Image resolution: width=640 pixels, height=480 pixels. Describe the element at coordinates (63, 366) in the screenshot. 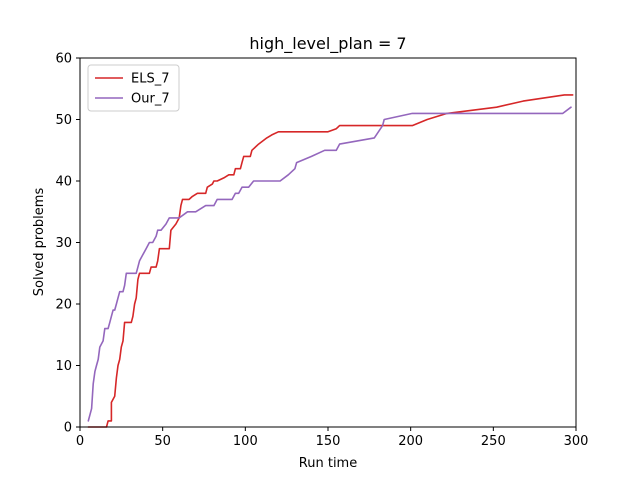

I see `y-tick-label: 10` at that location.